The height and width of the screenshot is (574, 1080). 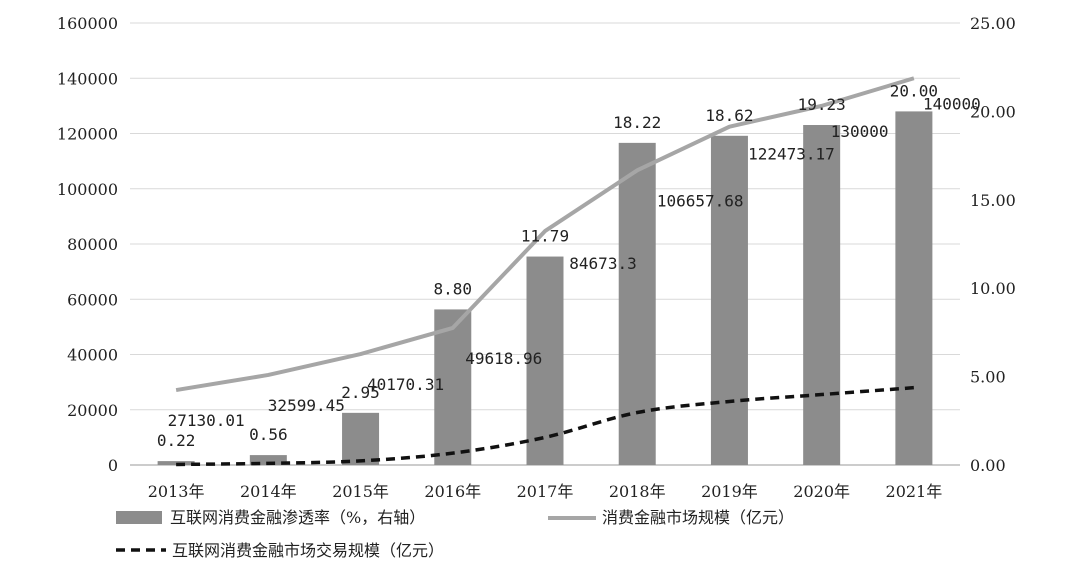 I want to click on line-value-label: 140000, so click(x=952, y=103).